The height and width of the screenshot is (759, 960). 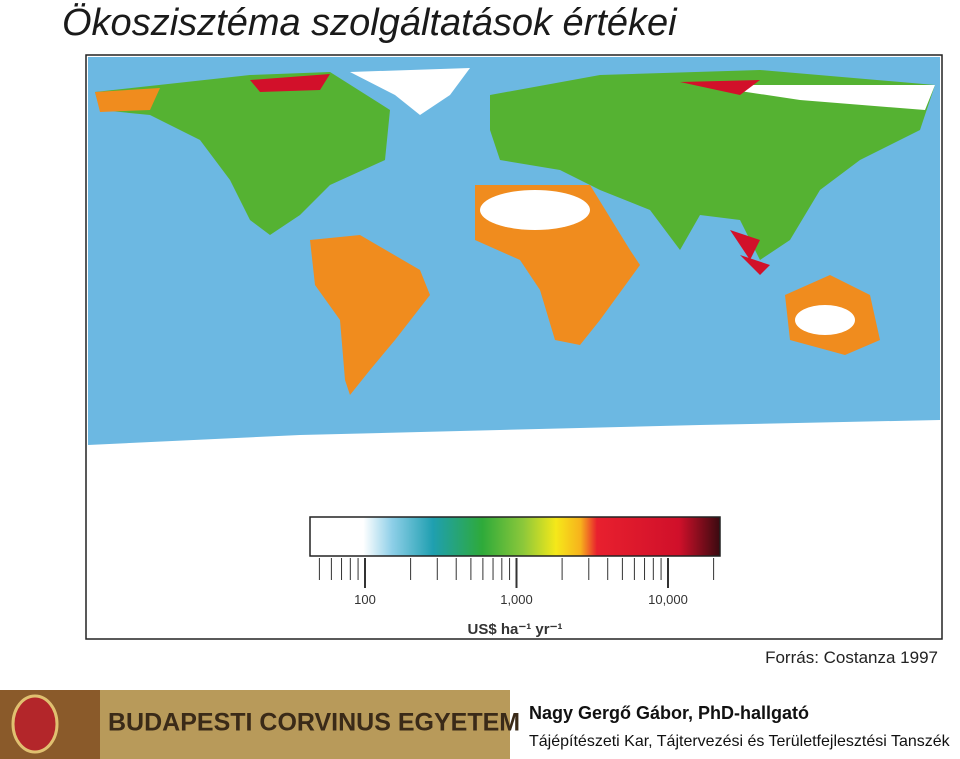 I want to click on greenland, so click(x=410, y=91).